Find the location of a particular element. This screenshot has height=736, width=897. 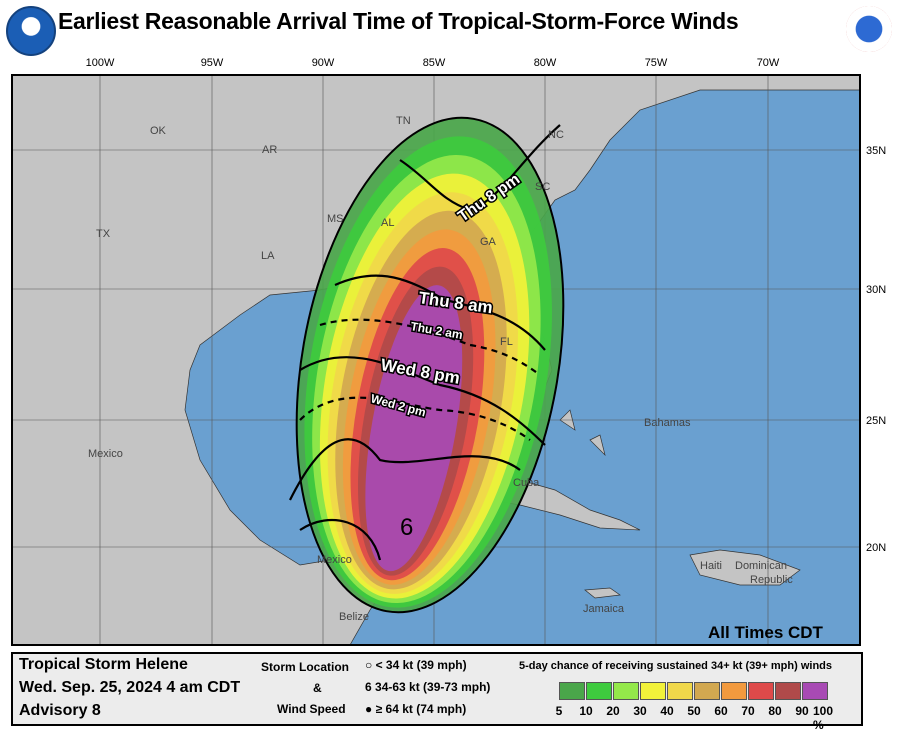

svg-text: Haiti is located at coordinates (711, 566).